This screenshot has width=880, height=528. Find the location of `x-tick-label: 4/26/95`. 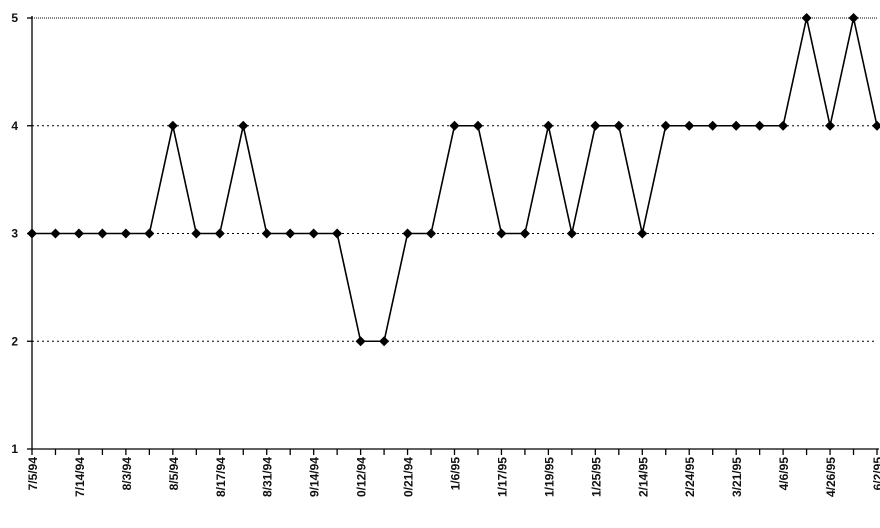

x-tick-label: 4/26/95 is located at coordinates (831, 477).